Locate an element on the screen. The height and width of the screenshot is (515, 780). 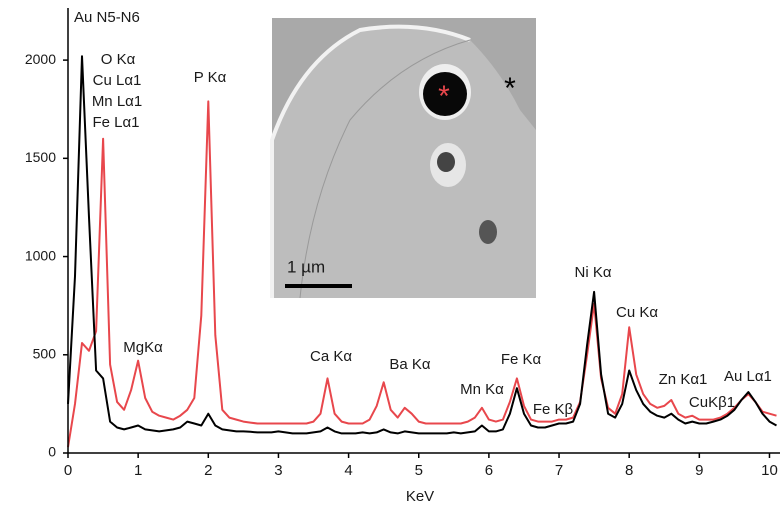
x-axis-label: KeV is located at coordinates (420, 496).